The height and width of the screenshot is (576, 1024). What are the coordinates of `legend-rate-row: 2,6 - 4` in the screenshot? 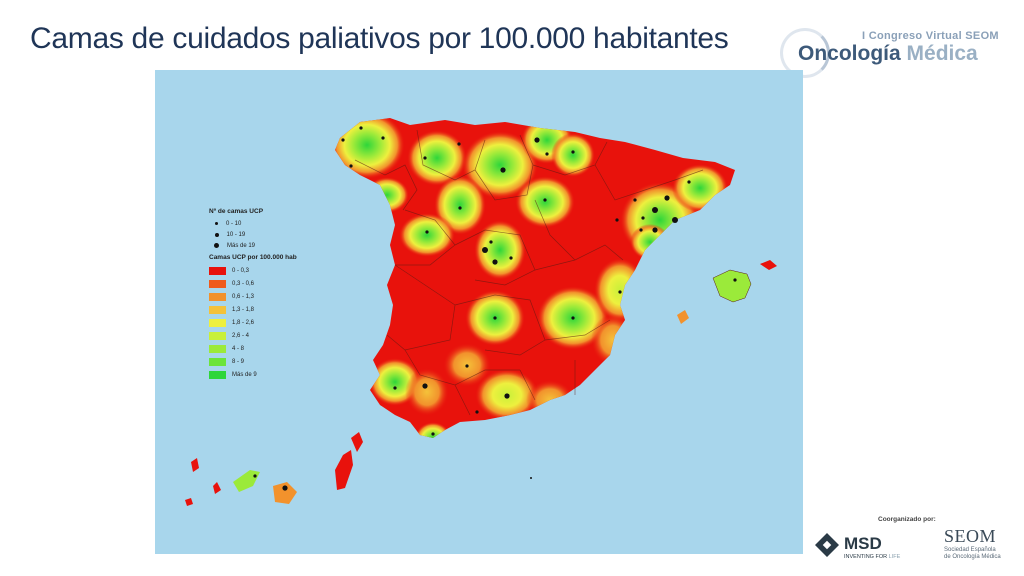 It's located at (269, 335).